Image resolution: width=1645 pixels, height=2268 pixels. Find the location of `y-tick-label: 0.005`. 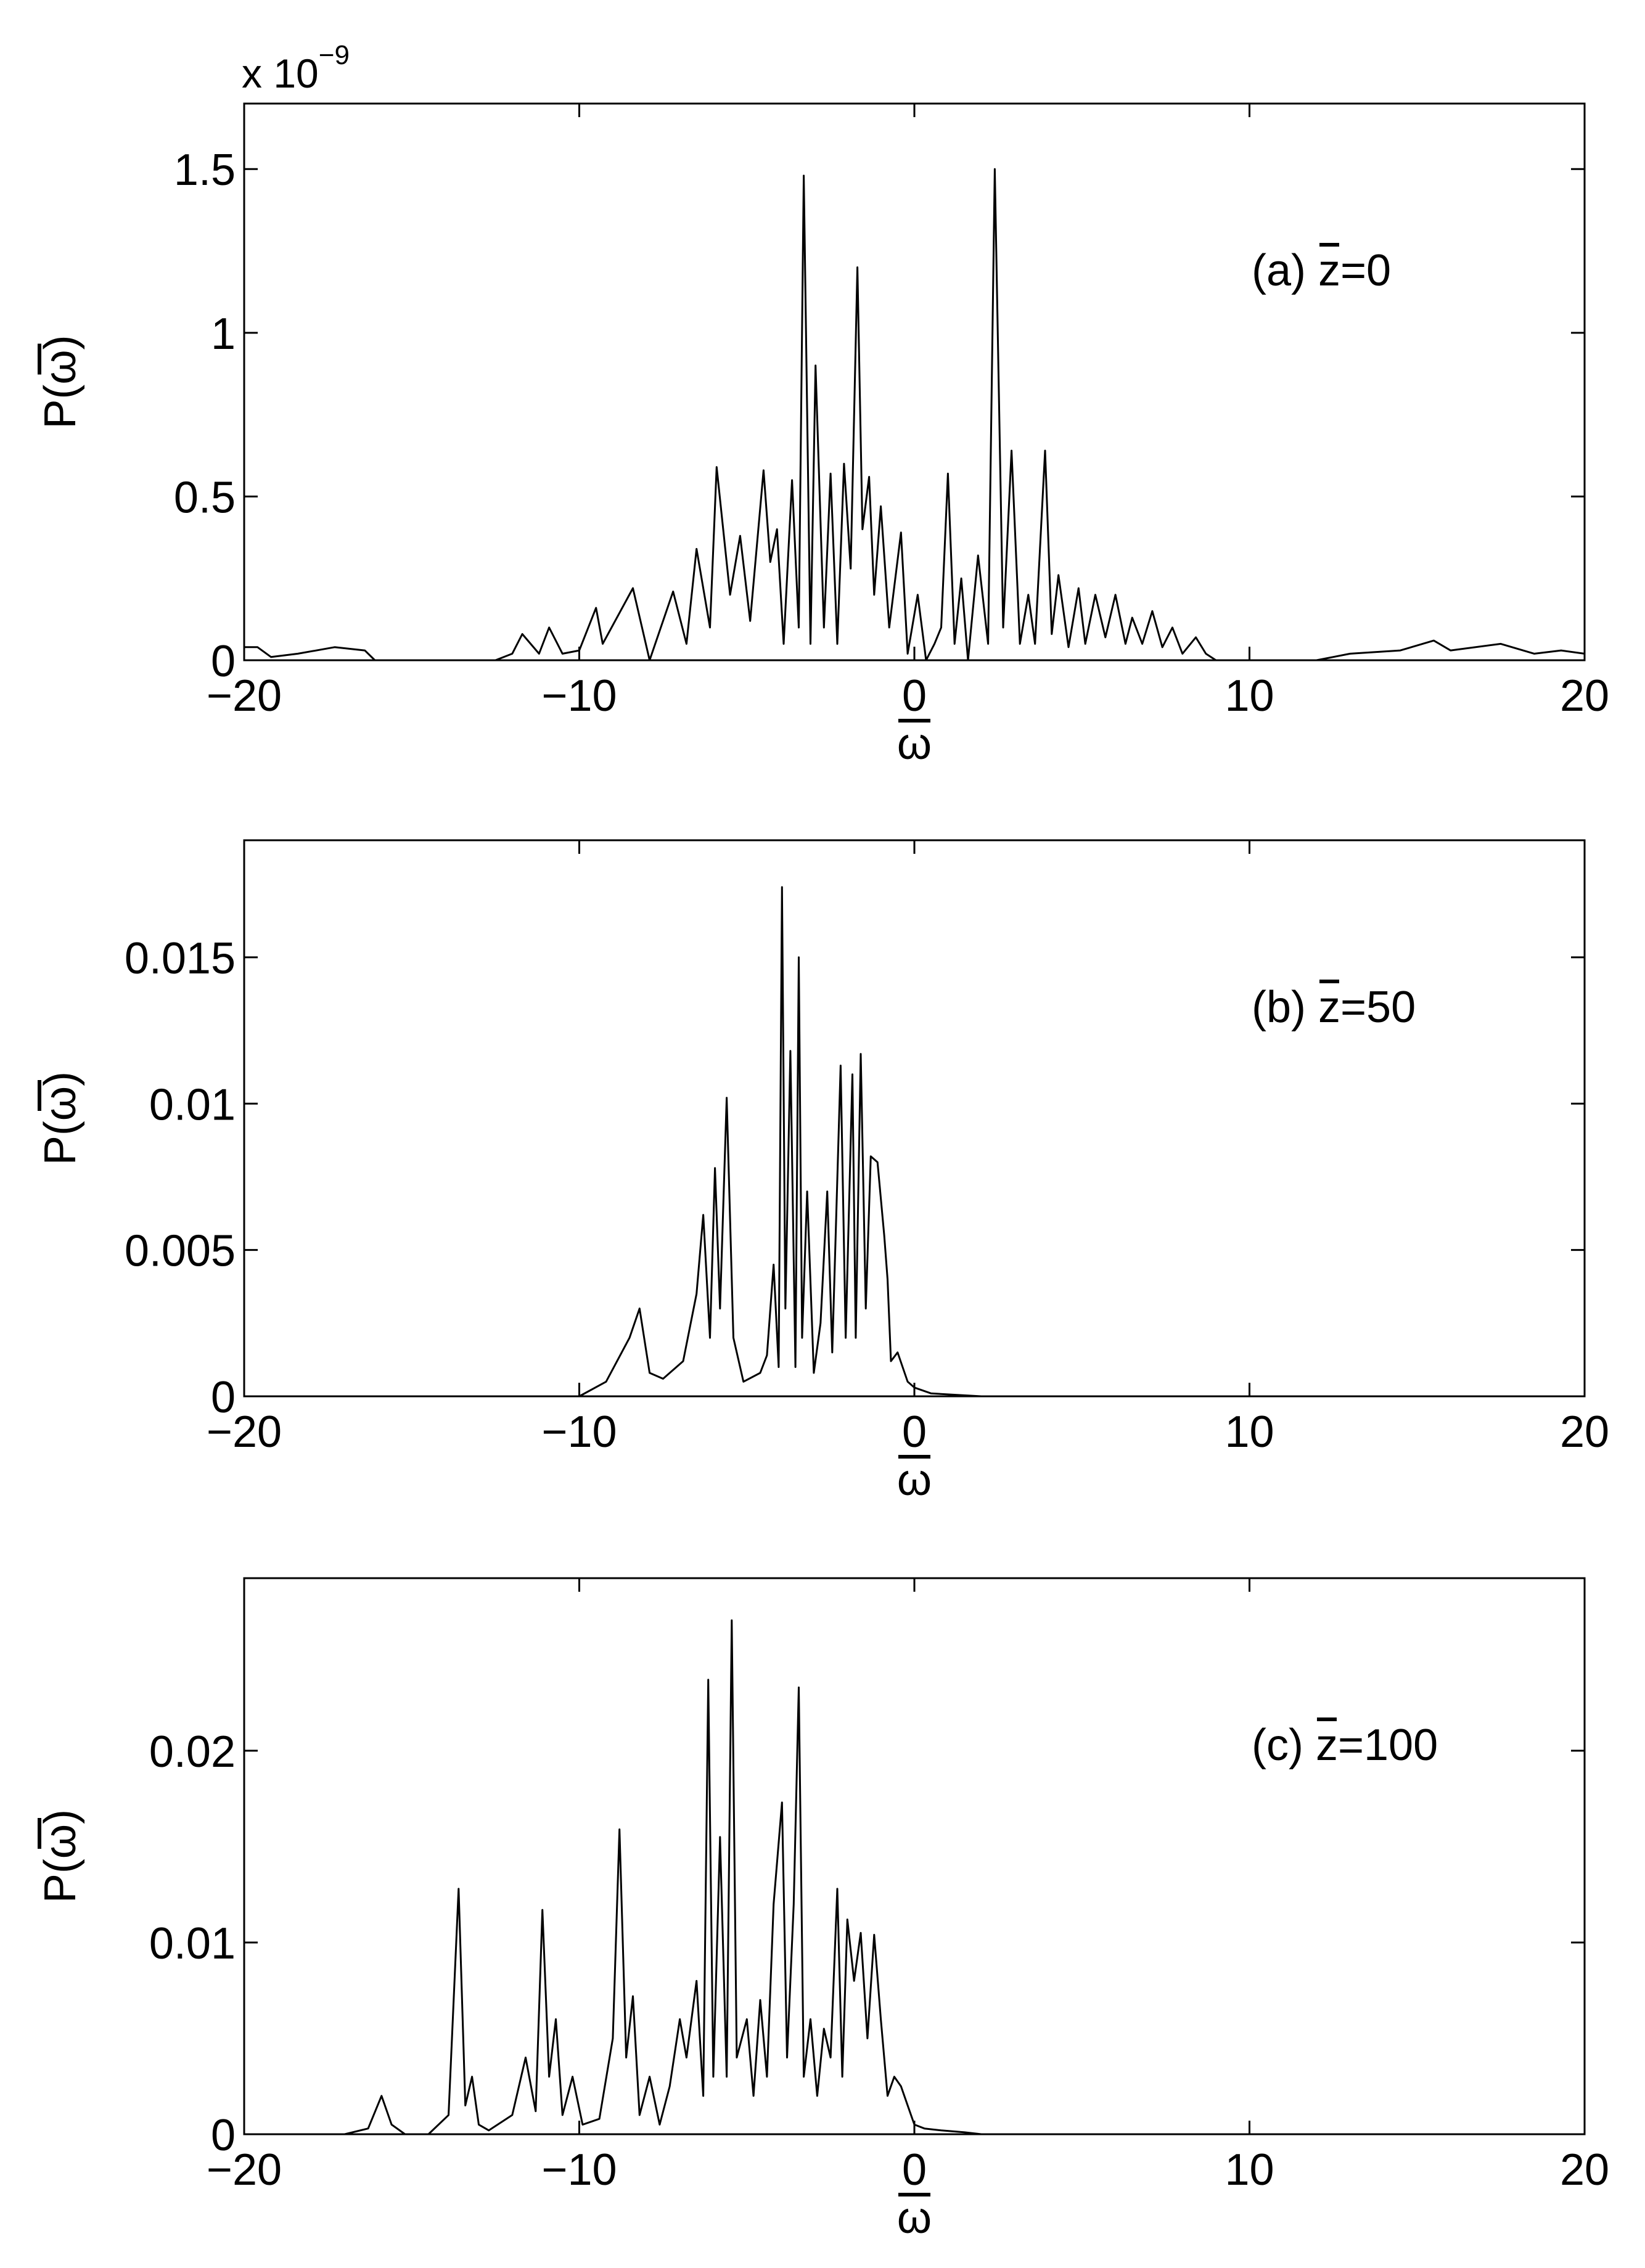

y-tick-label: 0.005 is located at coordinates (180, 1251).